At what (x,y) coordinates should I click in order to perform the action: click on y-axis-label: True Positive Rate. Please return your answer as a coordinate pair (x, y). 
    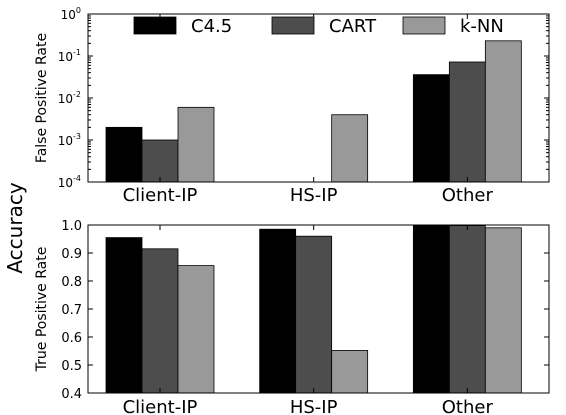
    Looking at the image, I should click on (42, 310).